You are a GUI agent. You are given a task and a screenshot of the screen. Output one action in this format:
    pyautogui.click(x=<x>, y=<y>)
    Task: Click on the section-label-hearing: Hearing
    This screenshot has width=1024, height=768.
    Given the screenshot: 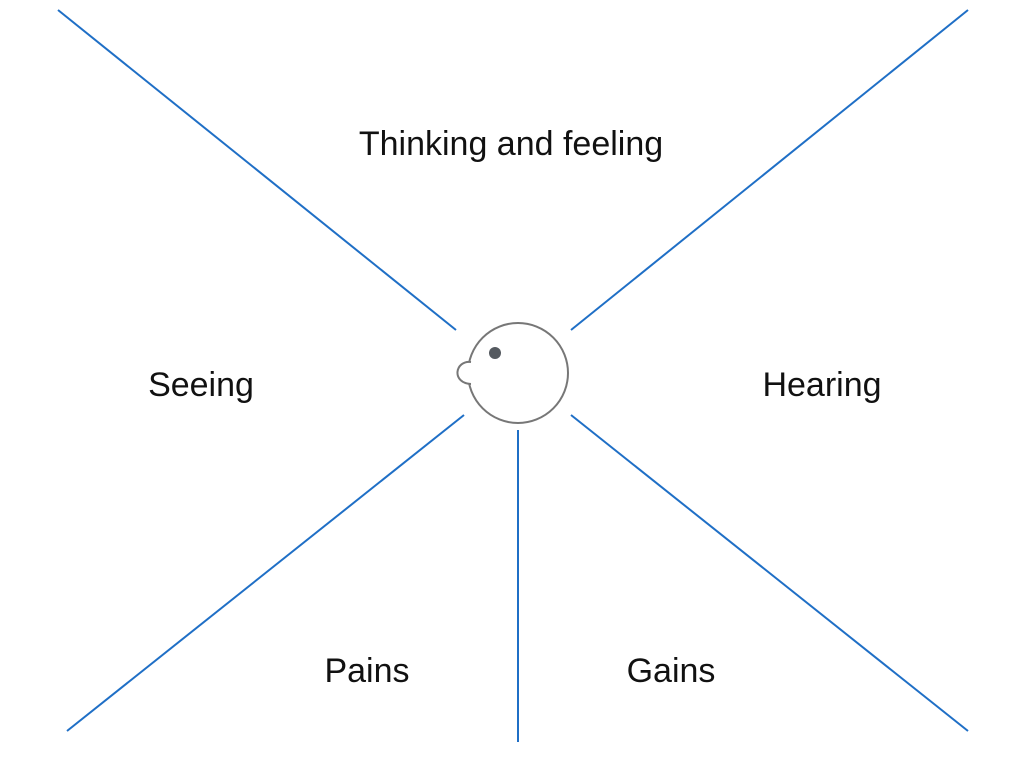 What is the action you would take?
    pyautogui.click(x=822, y=385)
    